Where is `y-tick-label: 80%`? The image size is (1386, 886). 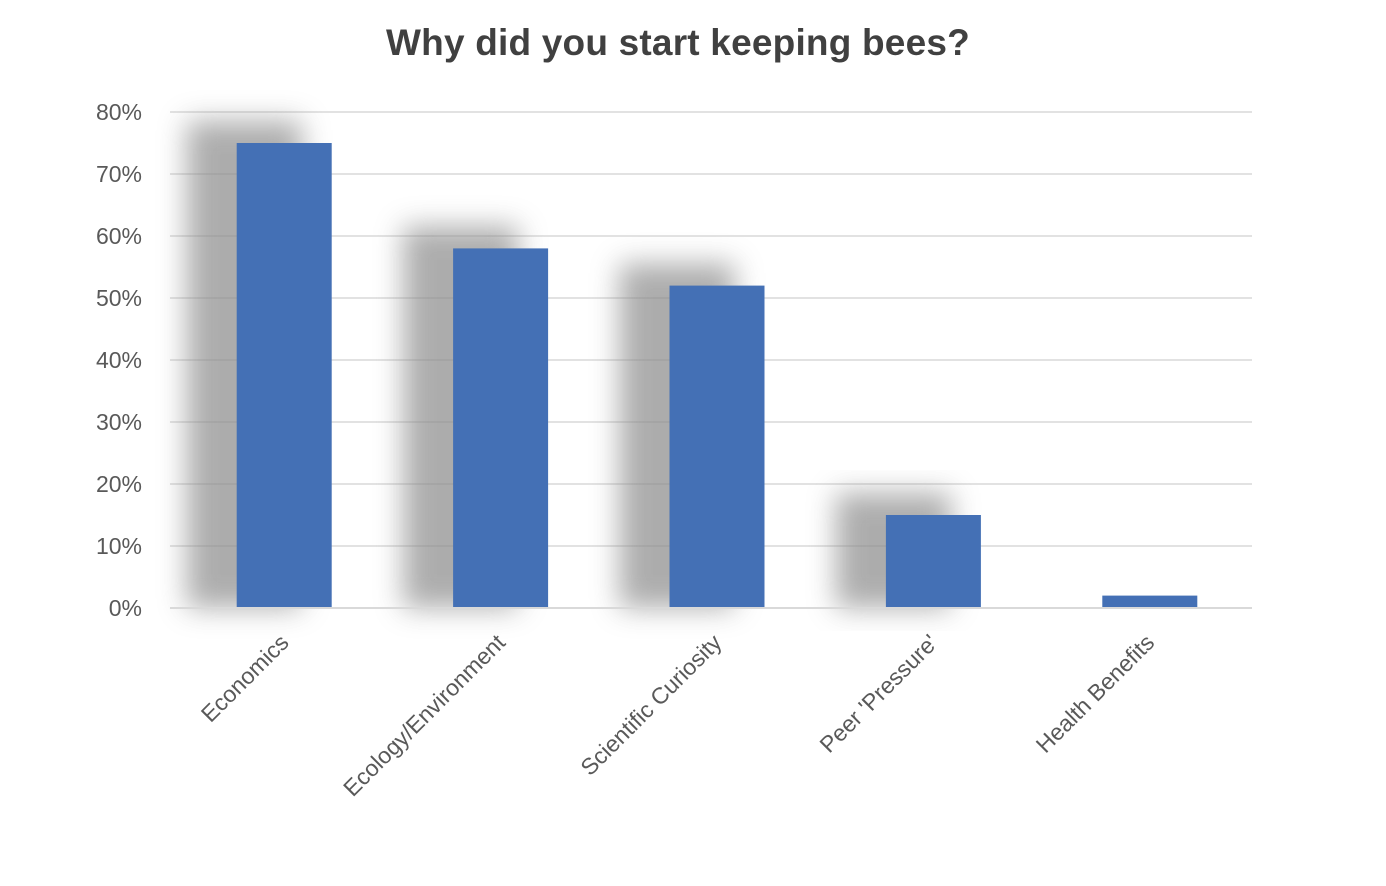
y-tick-label: 80% is located at coordinates (119, 112).